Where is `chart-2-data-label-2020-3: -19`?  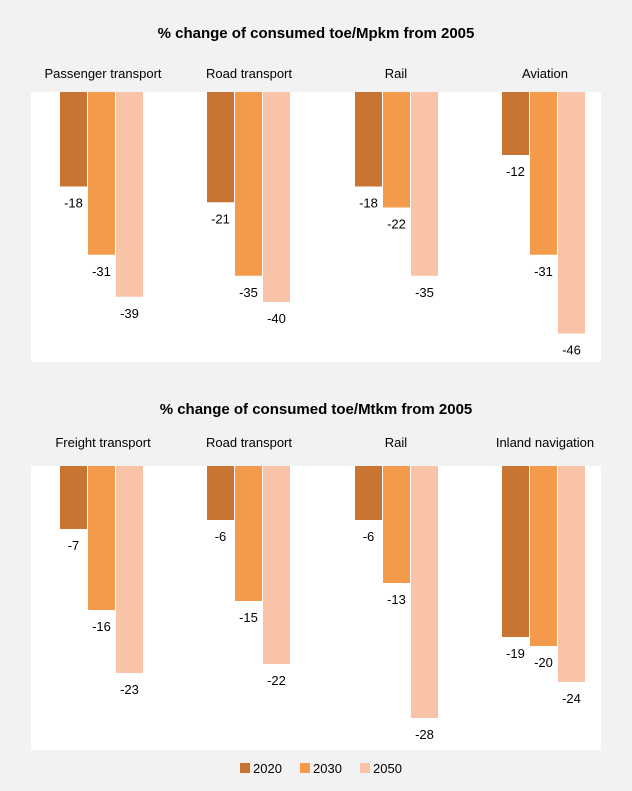
chart-2-data-label-2020-3: -19 is located at coordinates (515, 653).